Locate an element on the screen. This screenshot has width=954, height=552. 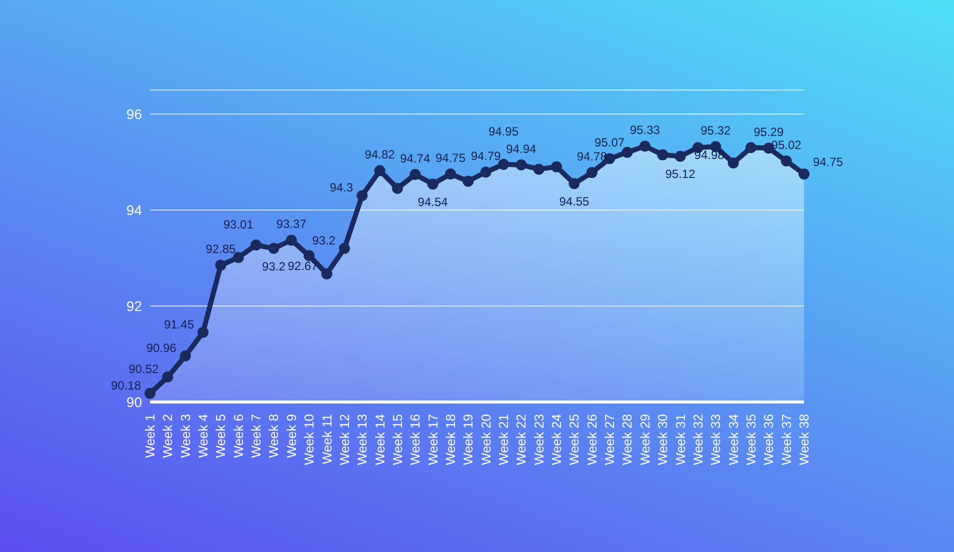
data-label: 94.94 is located at coordinates (521, 149).